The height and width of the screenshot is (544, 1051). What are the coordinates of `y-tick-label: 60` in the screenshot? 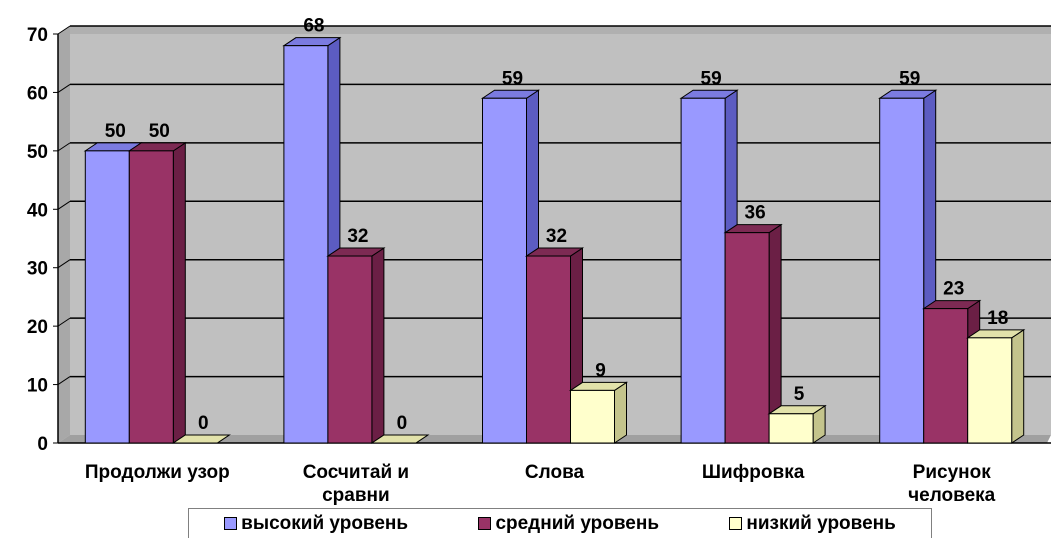 It's located at (37, 93).